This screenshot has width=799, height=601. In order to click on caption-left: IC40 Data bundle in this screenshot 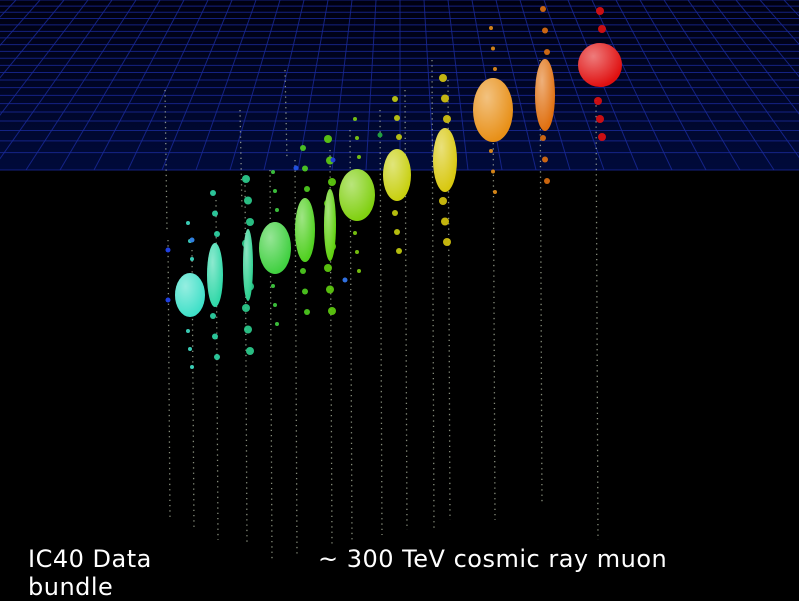, I will do `click(90, 573)`.